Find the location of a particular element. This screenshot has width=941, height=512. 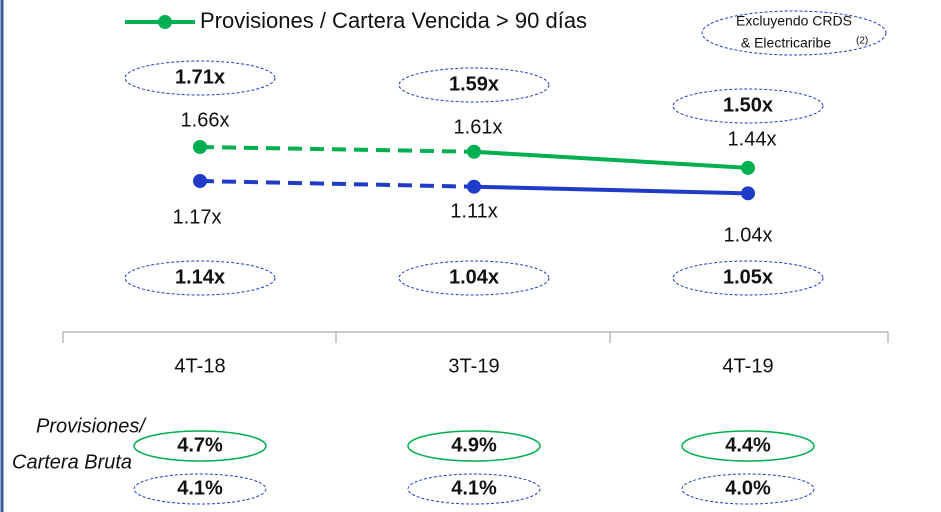

legend-marker is located at coordinates (165, 22).